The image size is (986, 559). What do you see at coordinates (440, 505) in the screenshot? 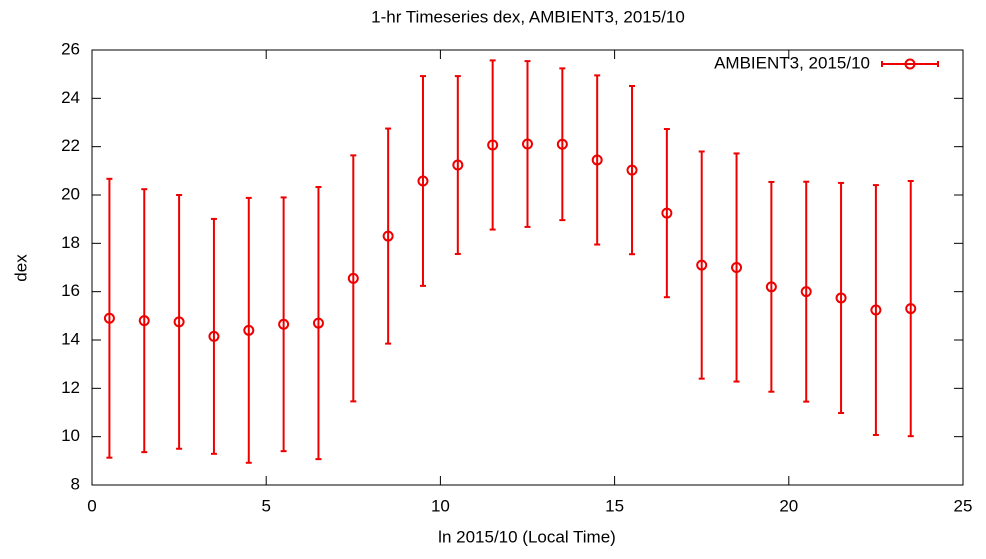
I see `x-tick-label: 10` at bounding box center [440, 505].